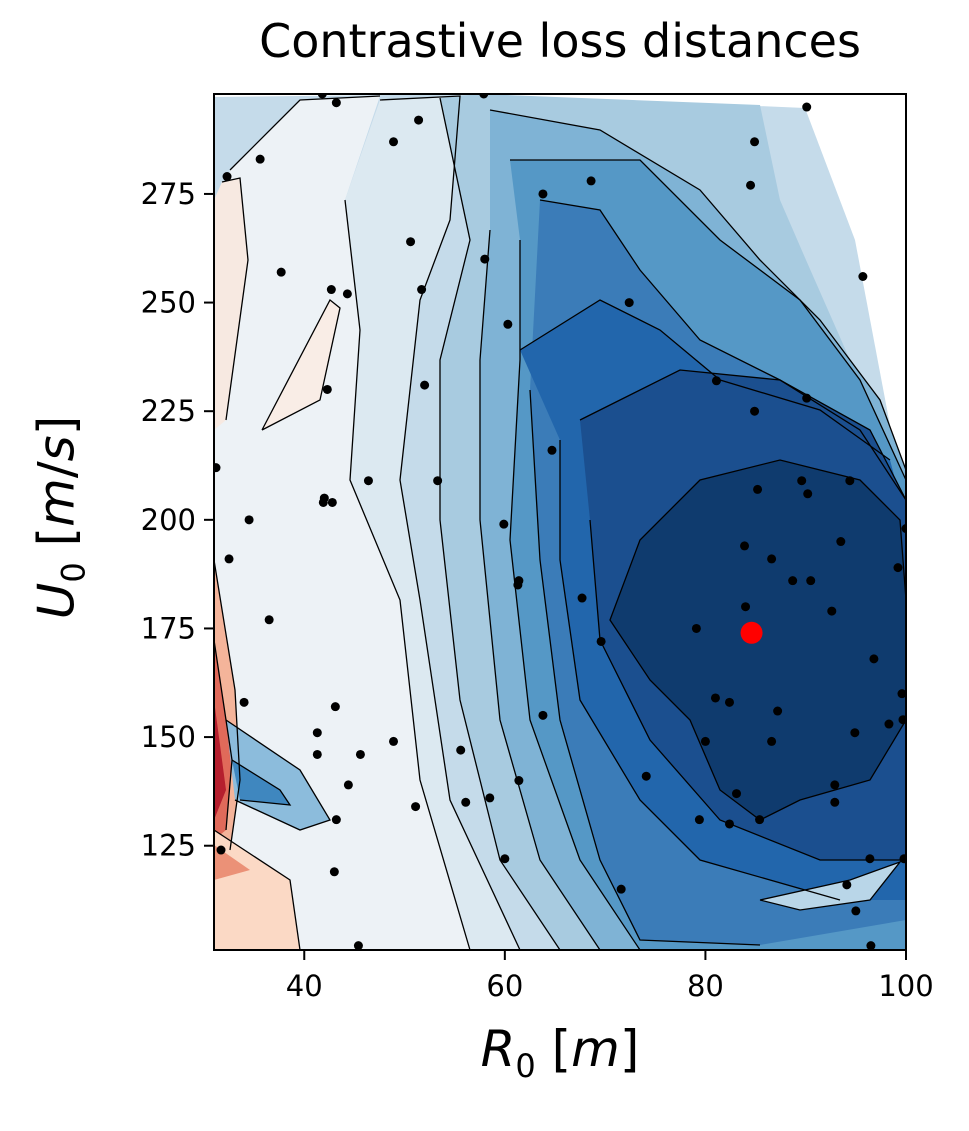 The width and height of the screenshot is (969, 1131). Describe the element at coordinates (705, 986) in the screenshot. I see `x-tick-label: 80` at that location.